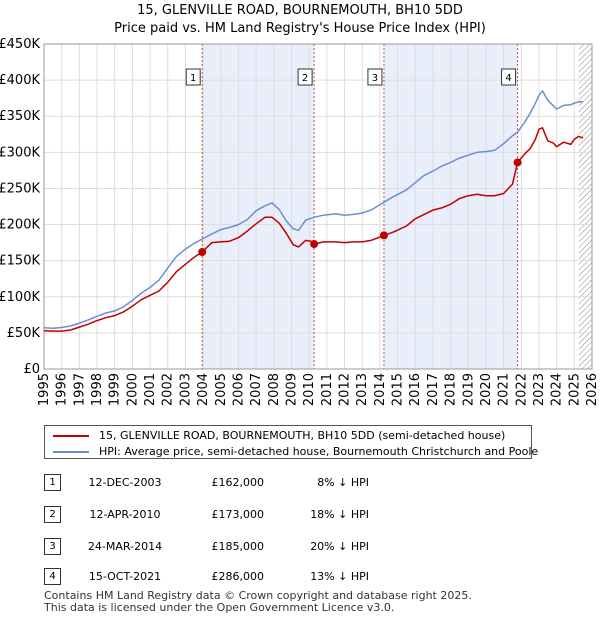 This screenshot has width=600, height=620. I want to click on x-tick-label: 1997, so click(79, 389).